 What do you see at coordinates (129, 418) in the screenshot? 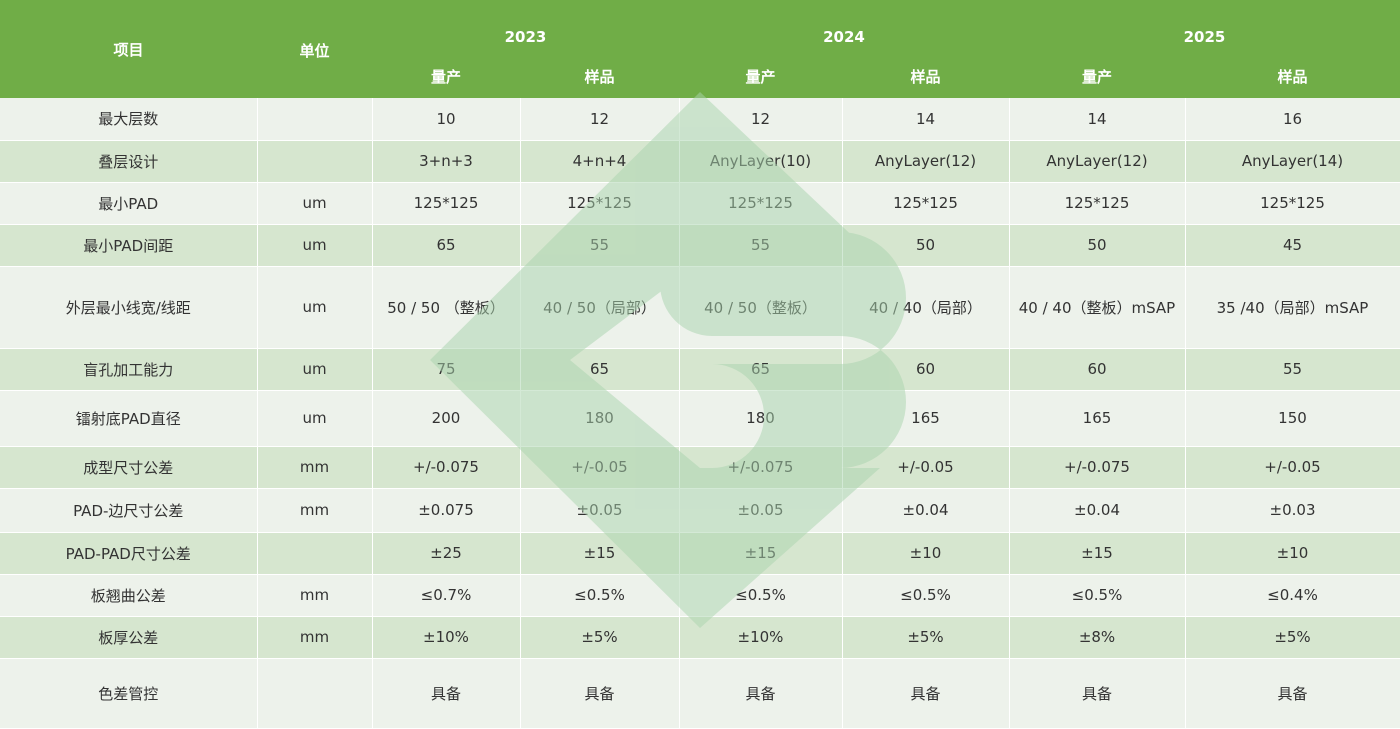
I see `row-name: 镭射底PAD直径` at bounding box center [129, 418].